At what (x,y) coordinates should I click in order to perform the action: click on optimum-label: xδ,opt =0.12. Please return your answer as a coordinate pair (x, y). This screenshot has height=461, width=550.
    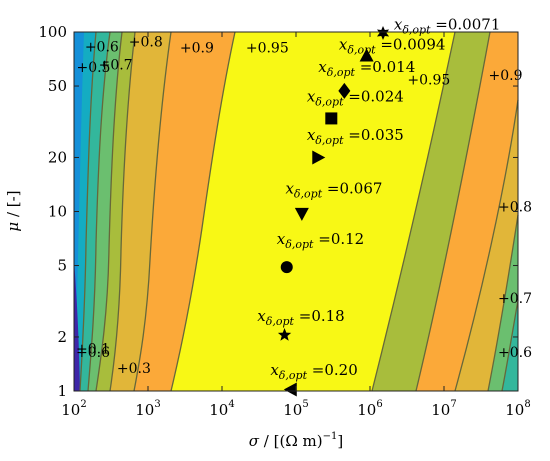
    Looking at the image, I should click on (320, 240).